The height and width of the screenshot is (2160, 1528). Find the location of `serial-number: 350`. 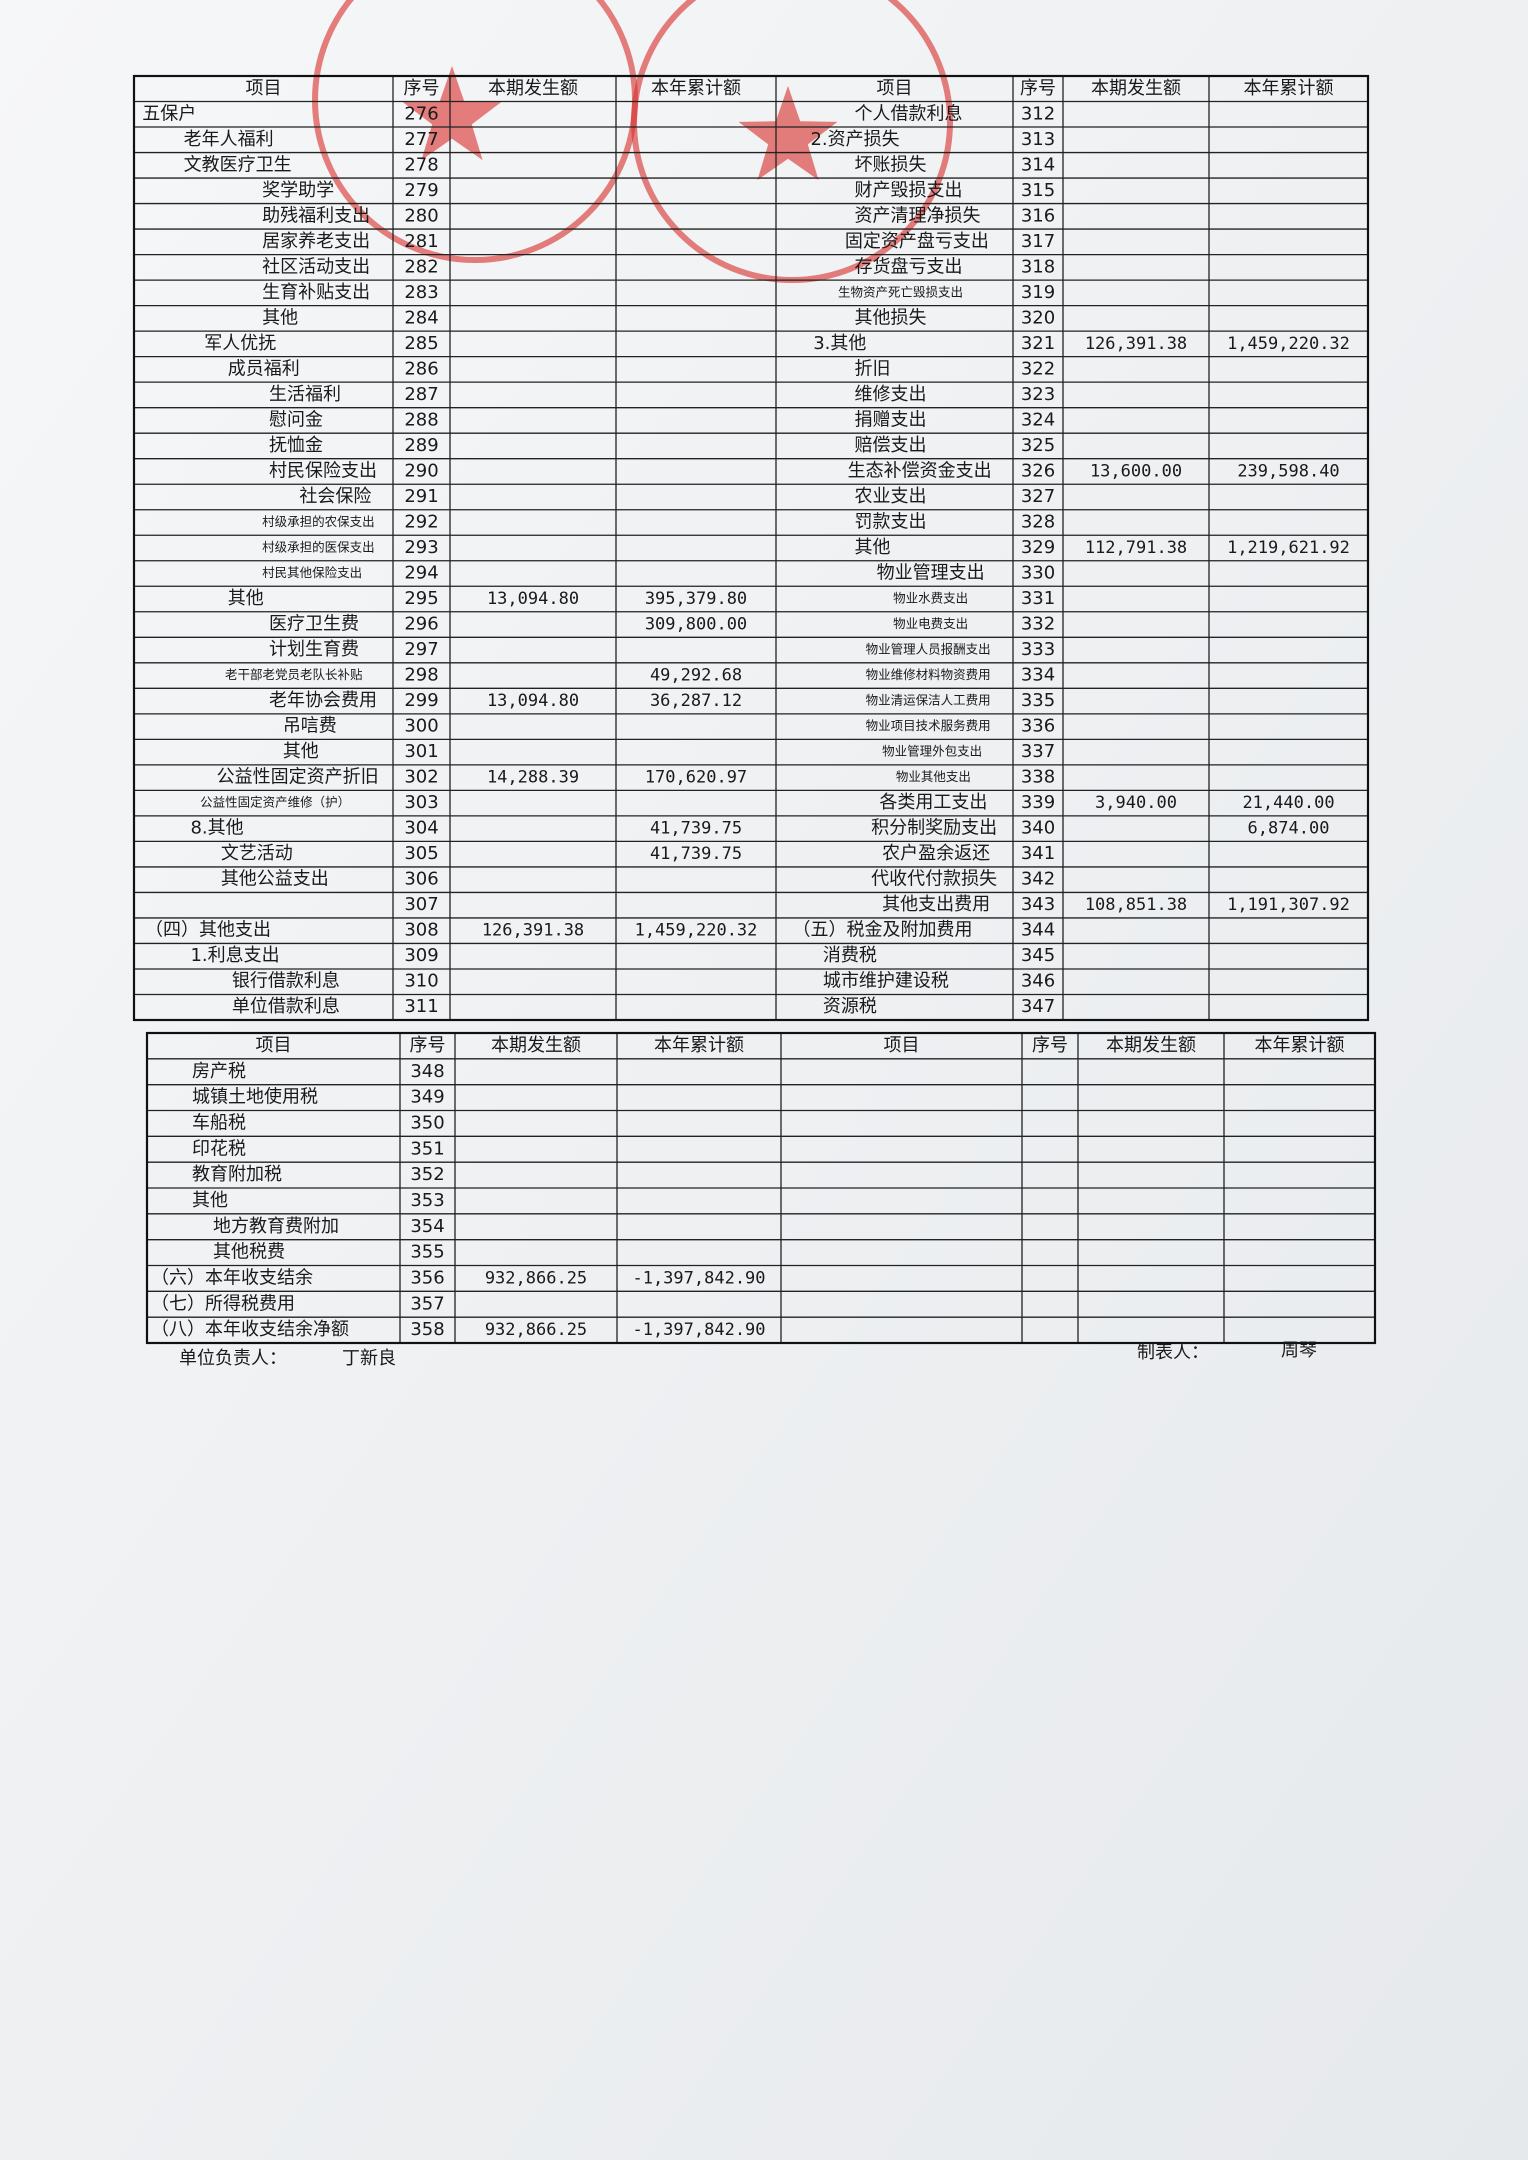

serial-number: 350 is located at coordinates (427, 1122).